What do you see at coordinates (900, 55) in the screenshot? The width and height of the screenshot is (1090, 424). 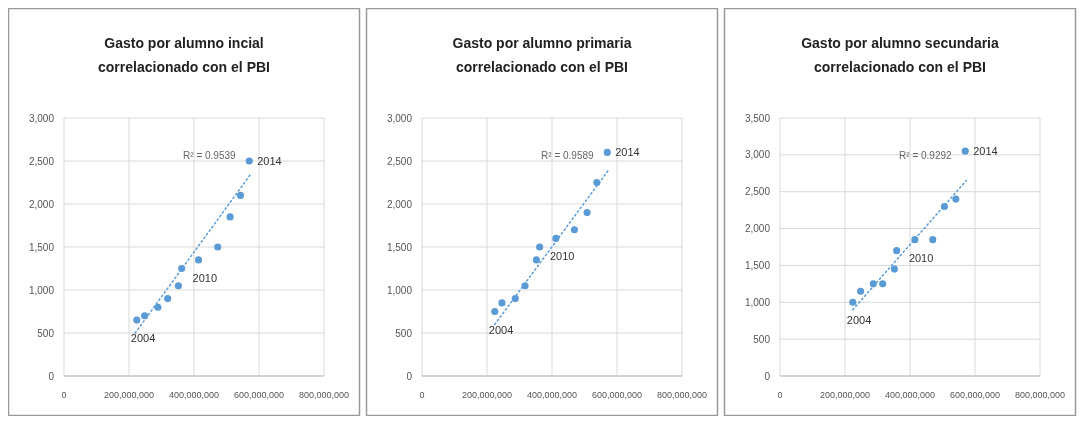 I see `chart-title: Gasto por alumno secundaria correlacionado con el PBI` at bounding box center [900, 55].